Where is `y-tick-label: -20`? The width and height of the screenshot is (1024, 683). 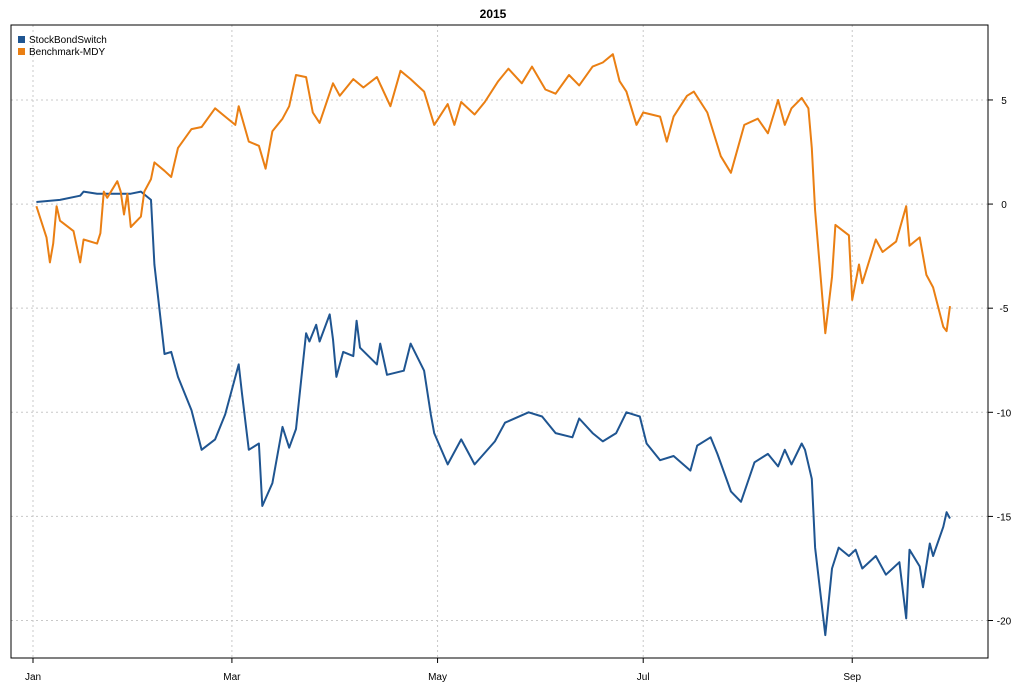 y-tick-label: -20 is located at coordinates (1004, 622).